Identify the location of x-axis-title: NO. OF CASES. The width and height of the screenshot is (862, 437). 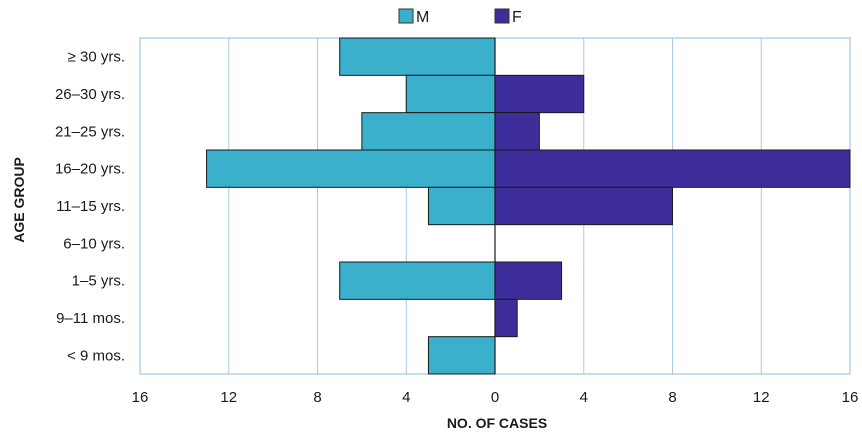
(497, 423).